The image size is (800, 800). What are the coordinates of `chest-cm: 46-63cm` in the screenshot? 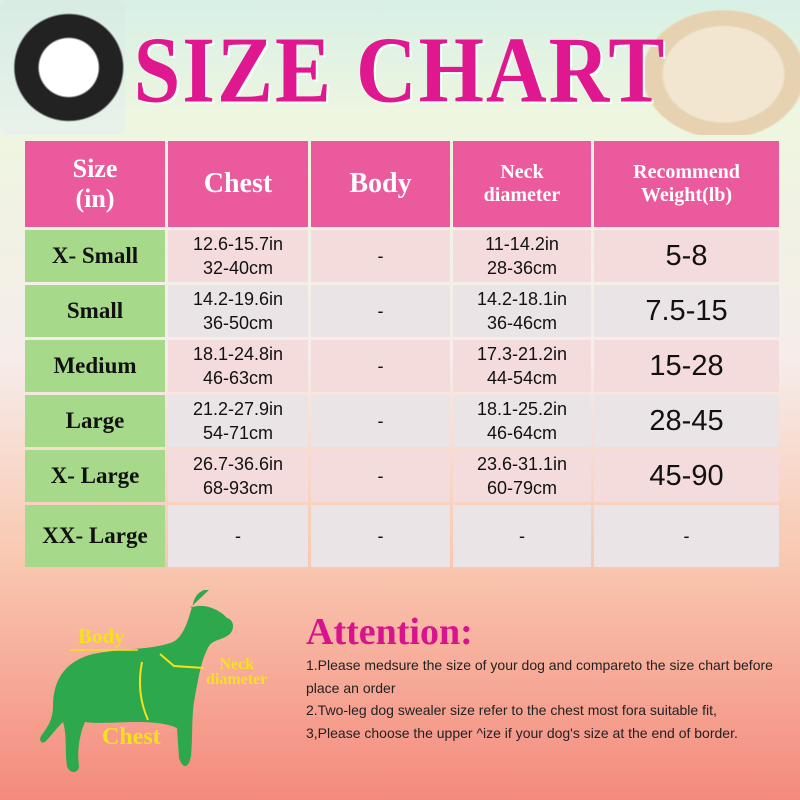 It's located at (238, 378).